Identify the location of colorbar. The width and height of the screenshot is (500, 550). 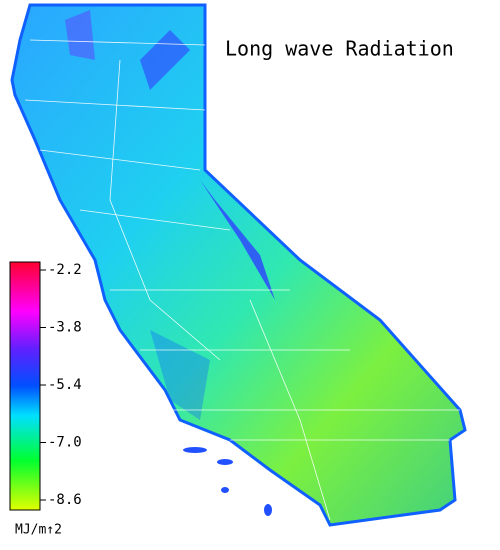
(25, 386).